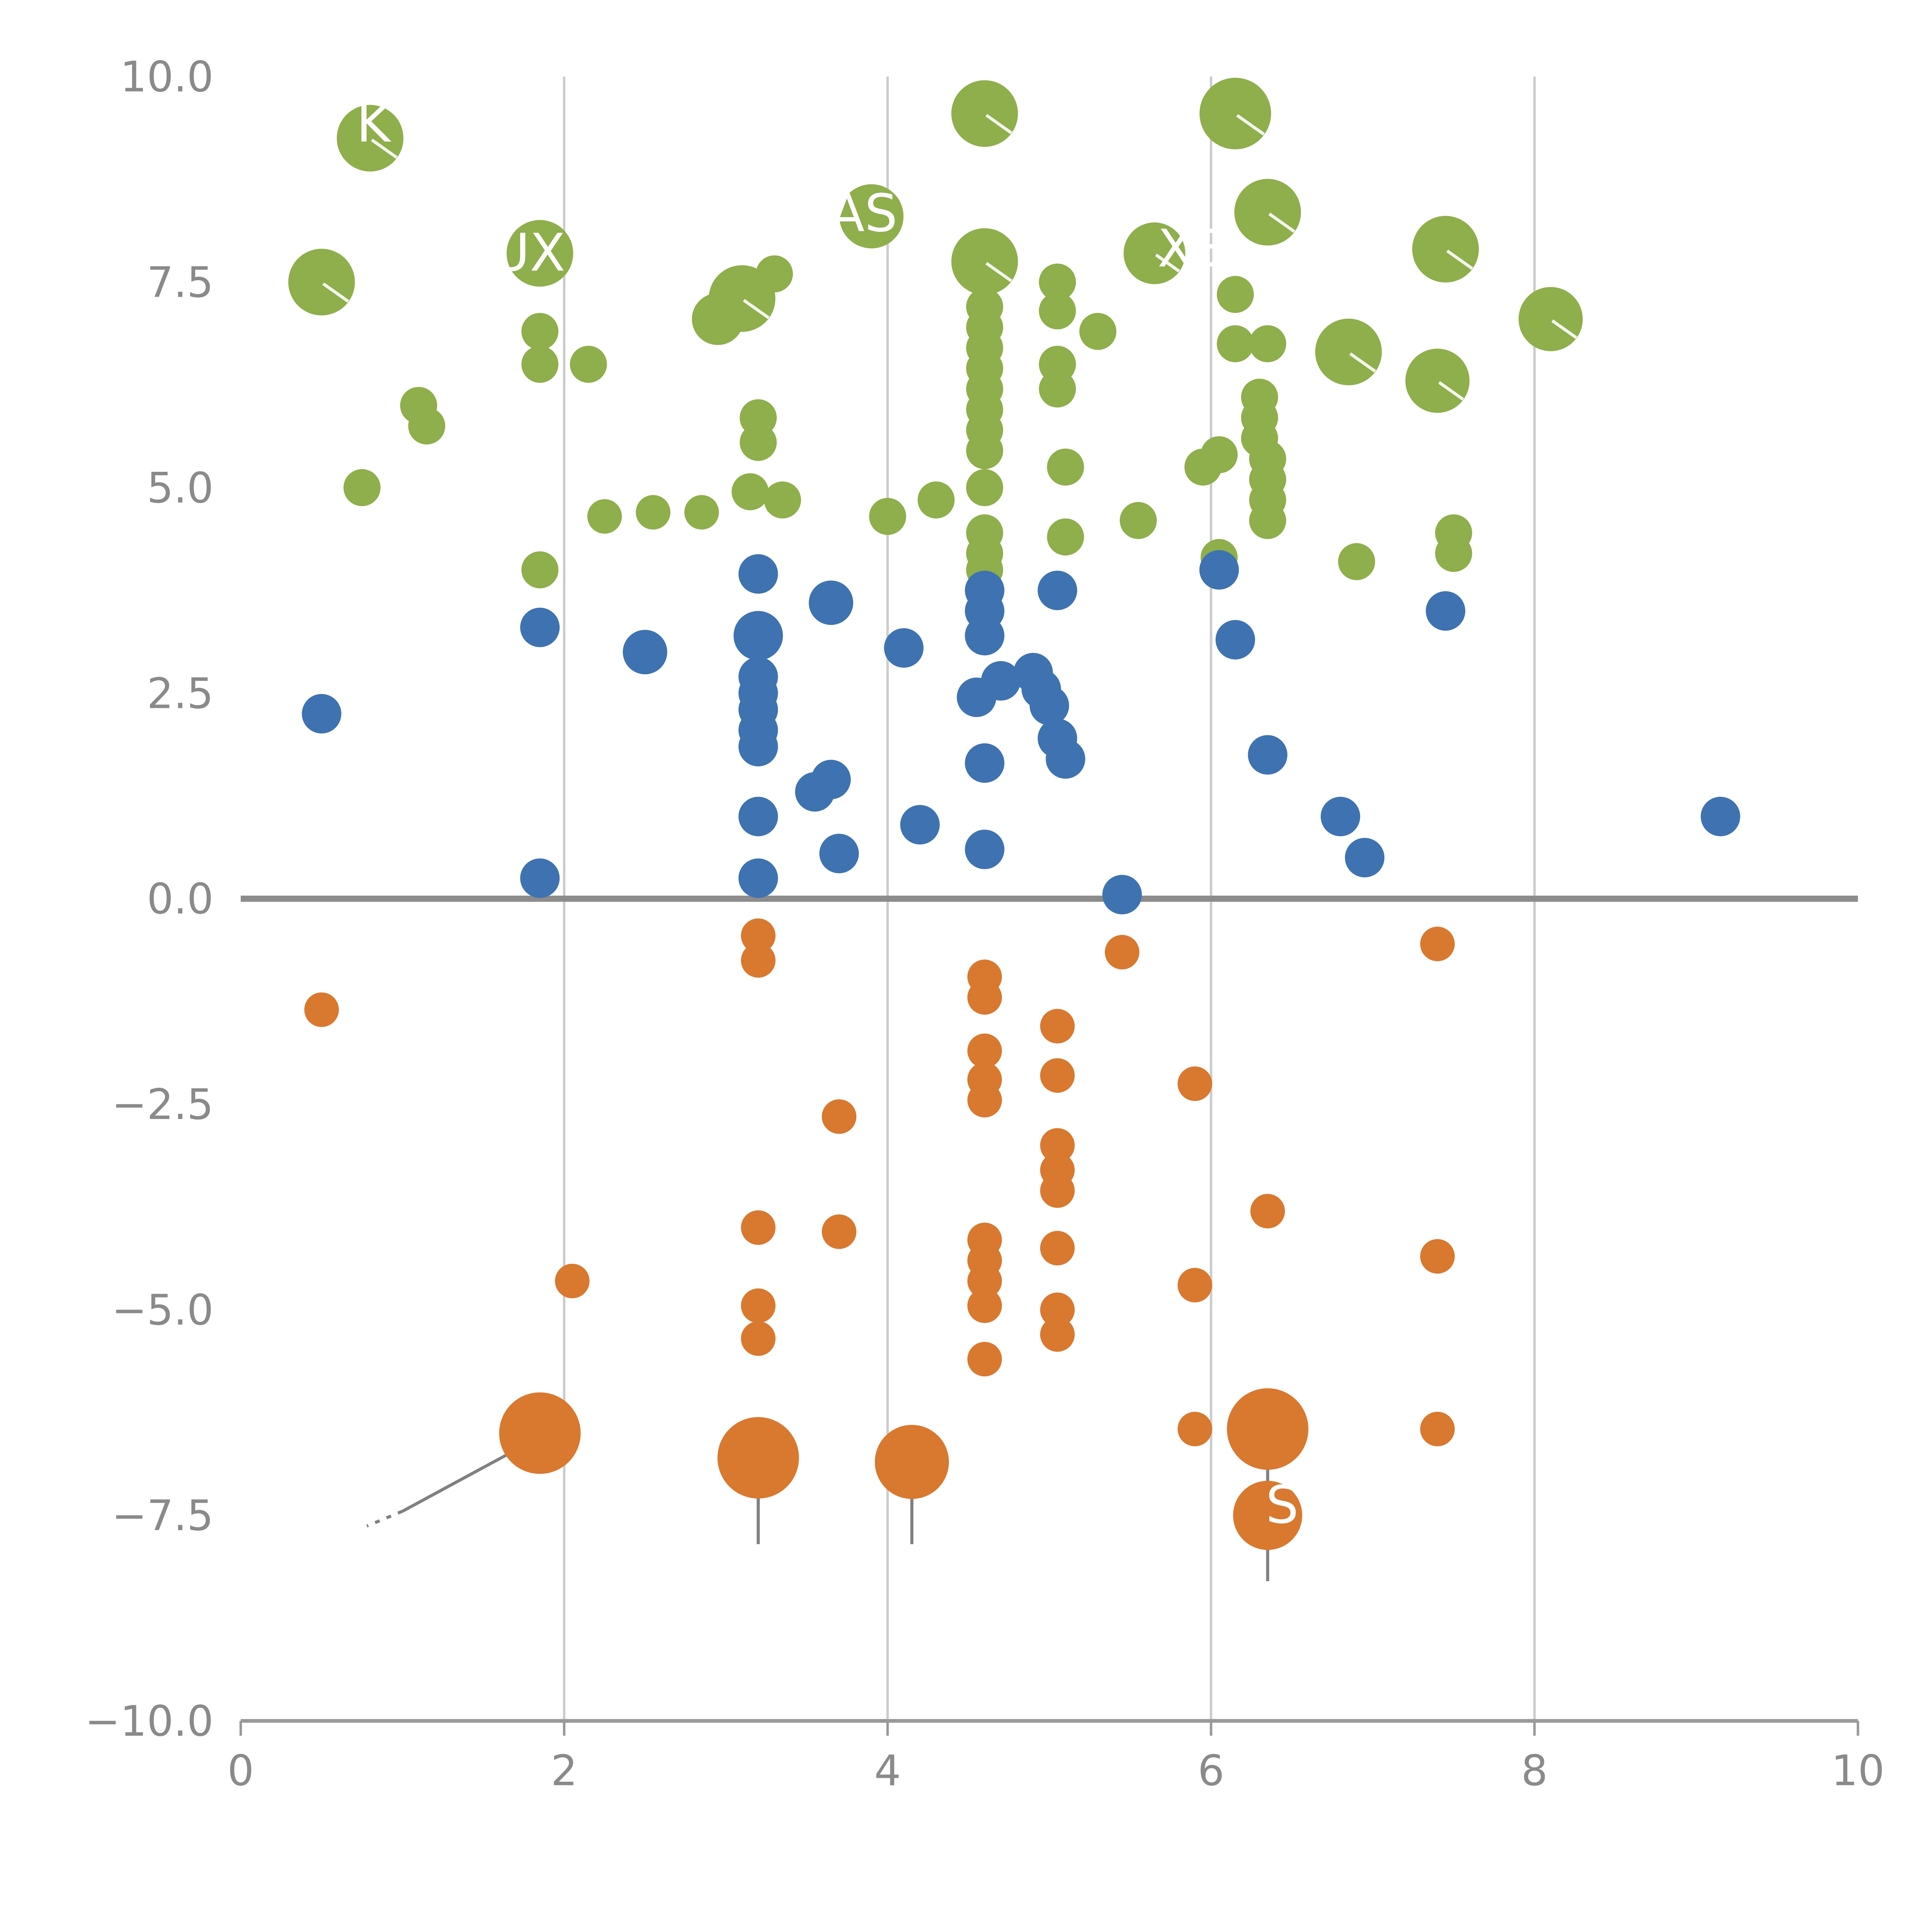 This screenshot has width=1932, height=1932. What do you see at coordinates (528, 253) in the screenshot?
I see `bubble-label: UX` at bounding box center [528, 253].